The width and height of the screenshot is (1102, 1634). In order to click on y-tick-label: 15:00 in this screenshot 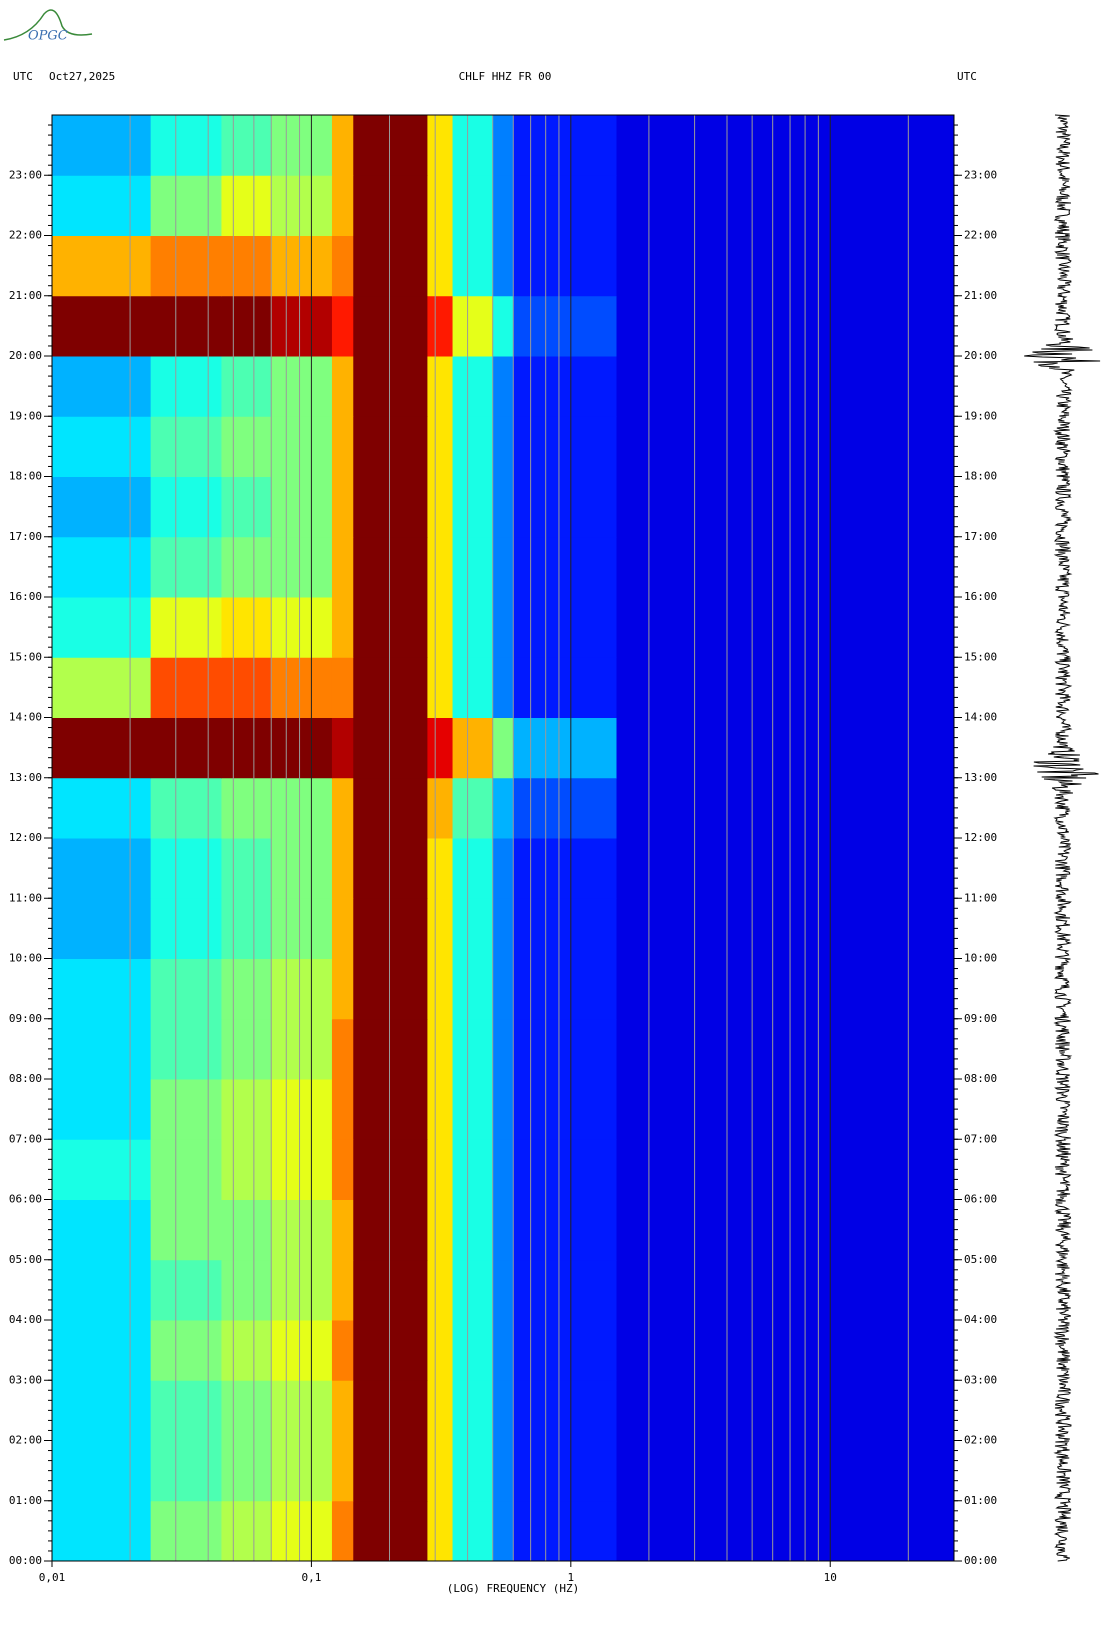, I will do `click(980, 656)`.